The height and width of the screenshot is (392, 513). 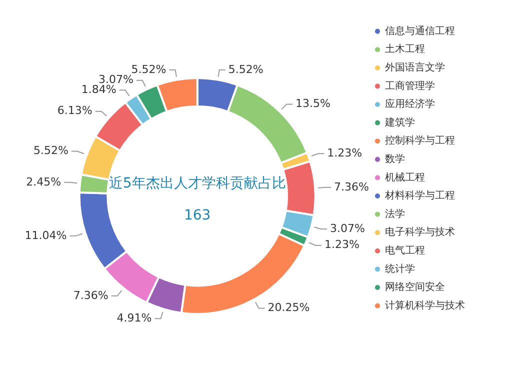 What do you see at coordinates (134, 318) in the screenshot?
I see `data-label: 4.91%` at bounding box center [134, 318].